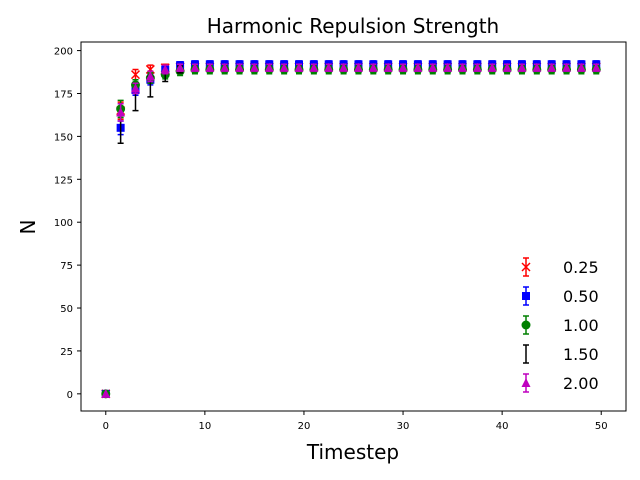 This screenshot has height=480, width=640. I want to click on x-tick-label: 20, so click(304, 426).